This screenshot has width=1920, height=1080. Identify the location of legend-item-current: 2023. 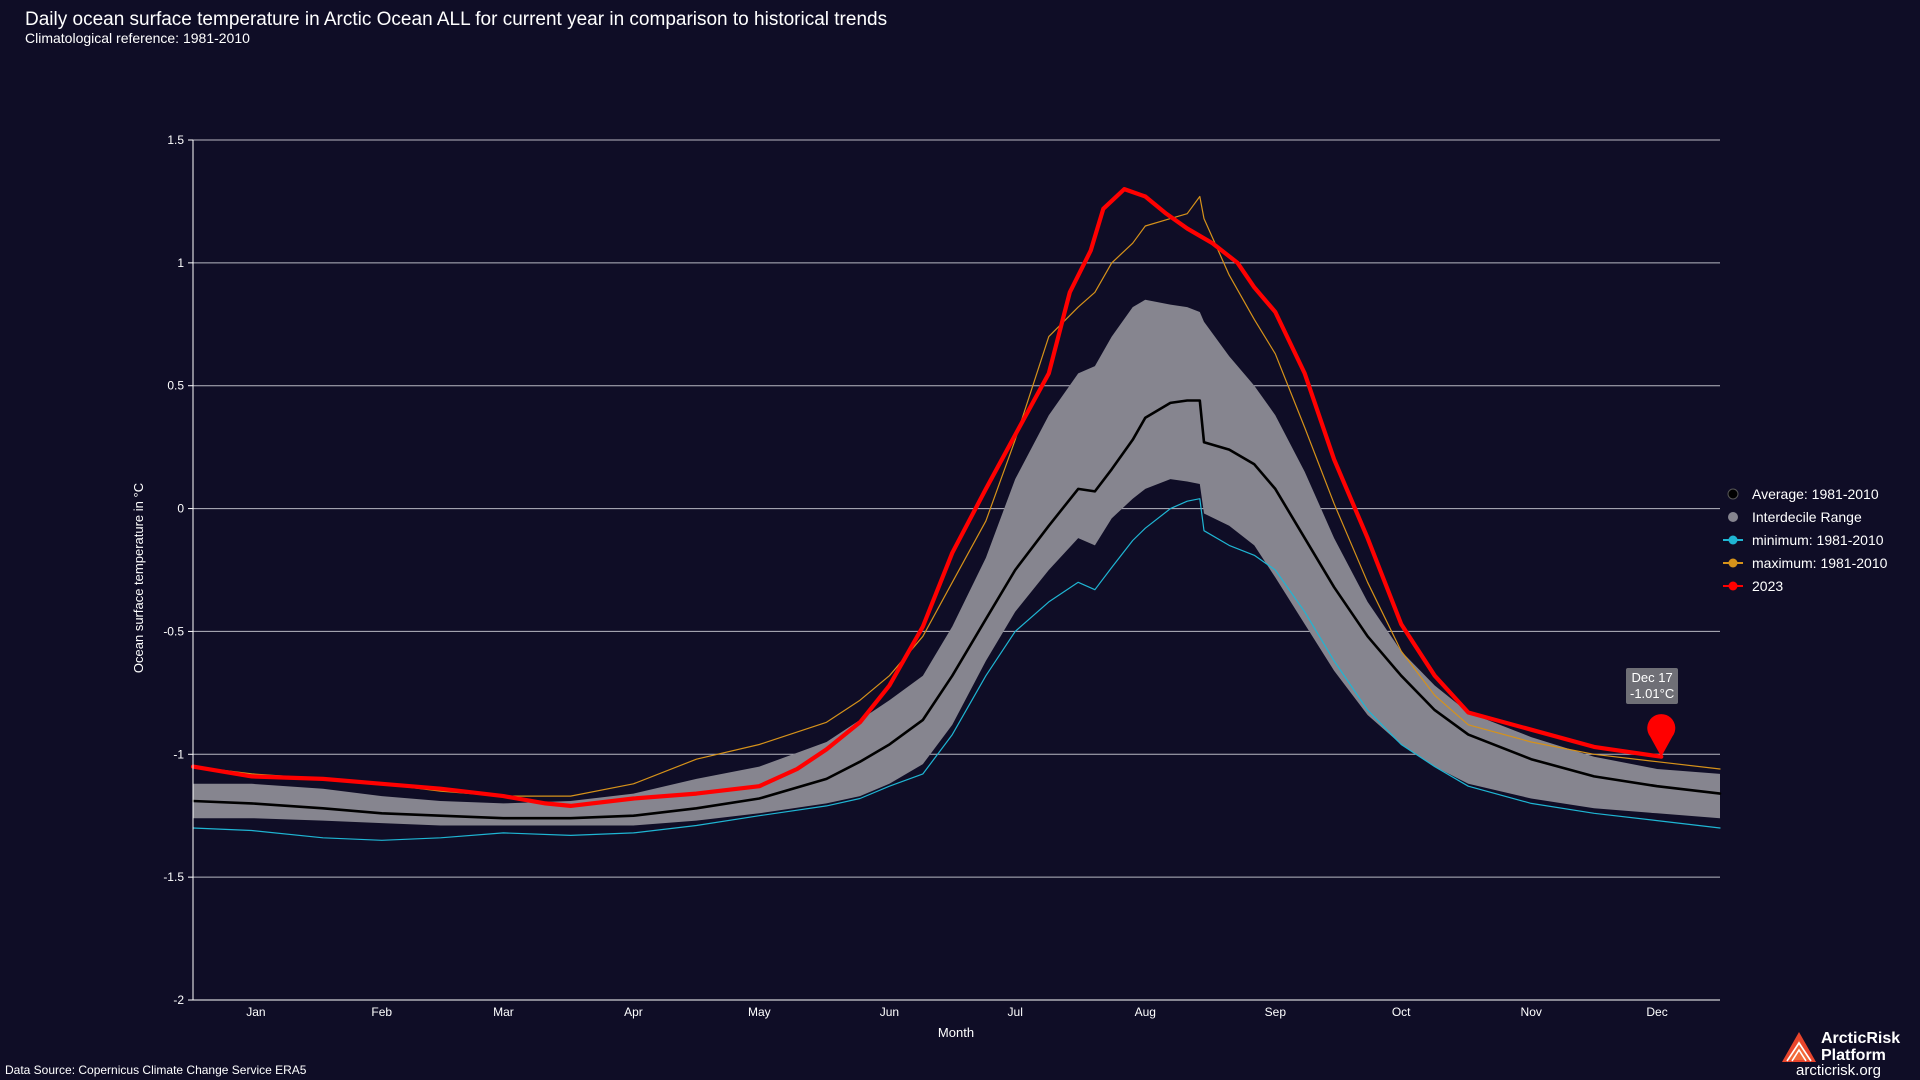
(1804, 585).